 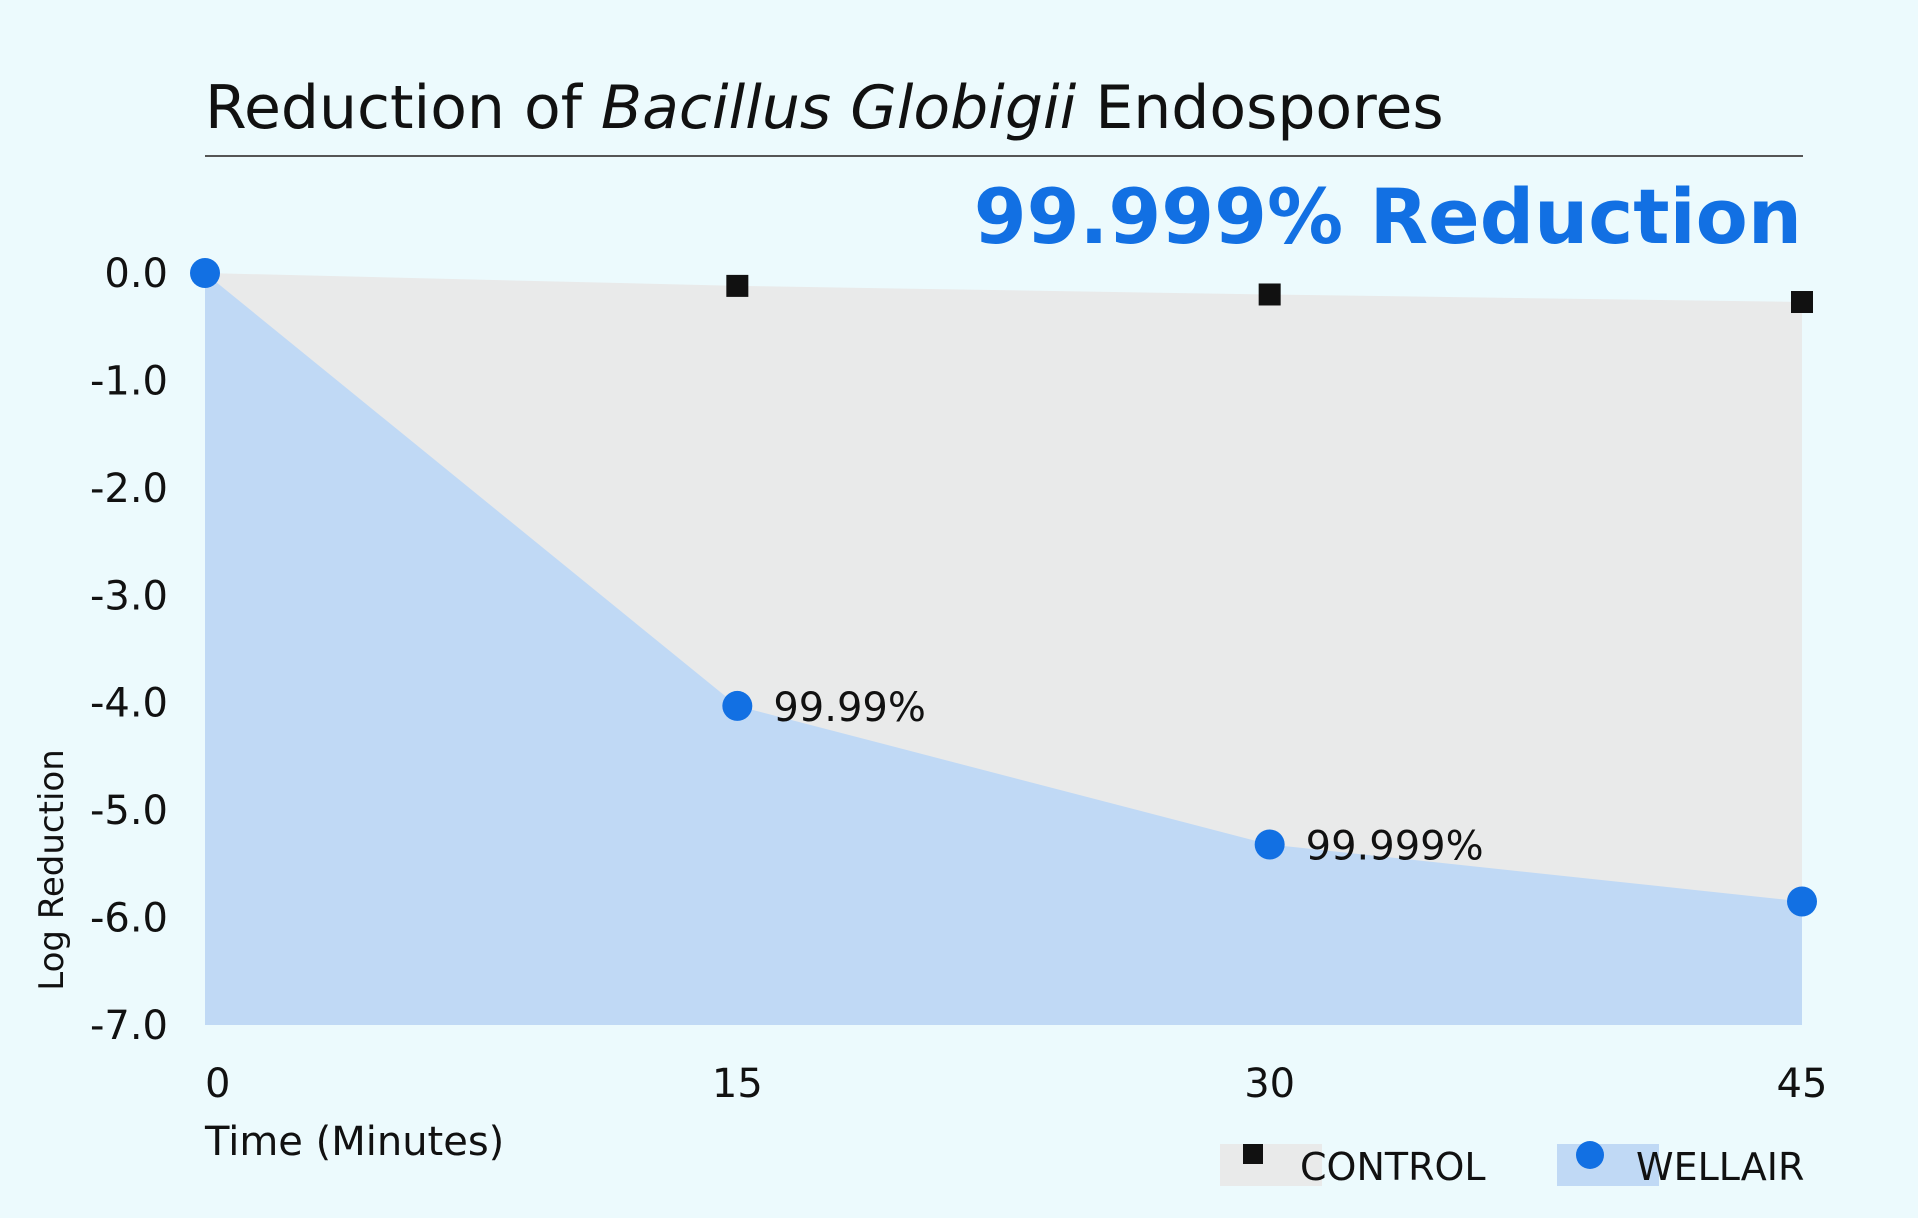 I want to click on legend-swatch-wellair, so click(x=1608, y=1165).